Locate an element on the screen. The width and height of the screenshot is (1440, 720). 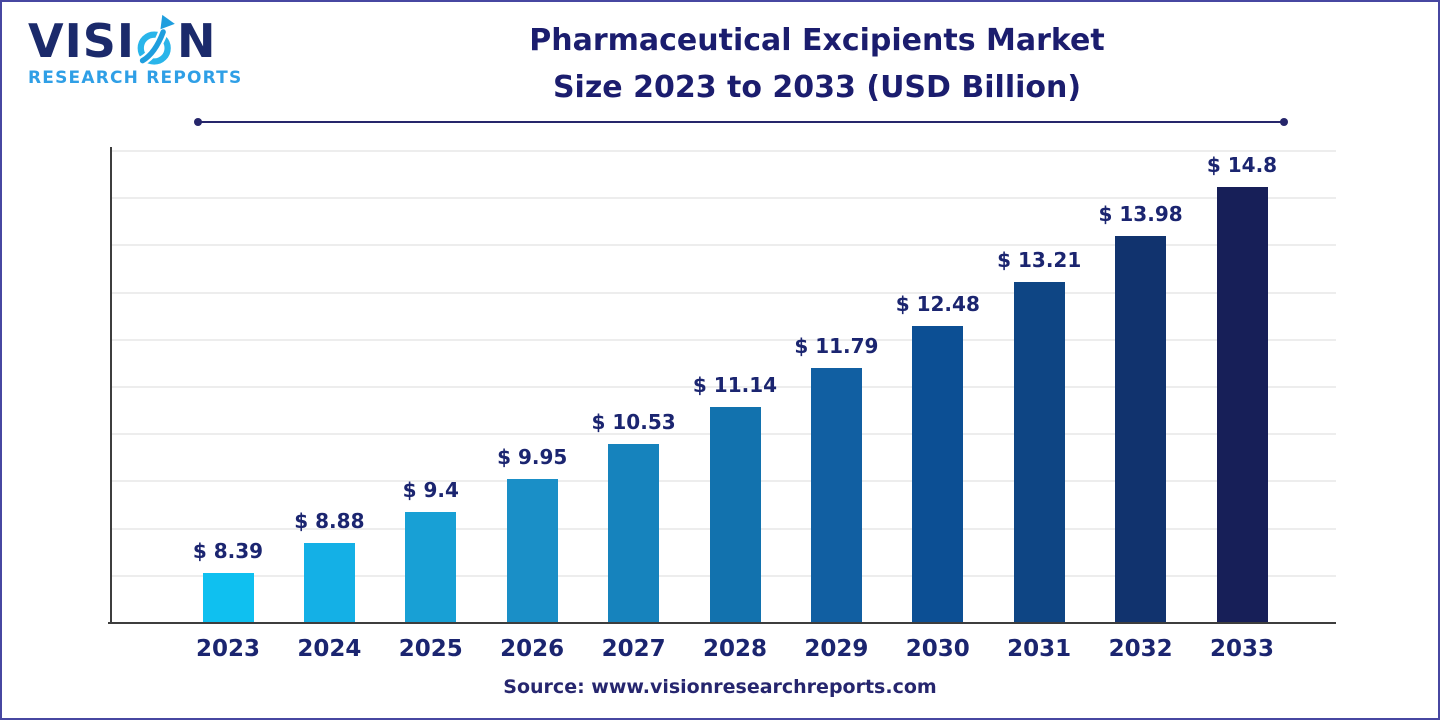
bar-value-label: $ 8.39 is located at coordinates (228, 551).